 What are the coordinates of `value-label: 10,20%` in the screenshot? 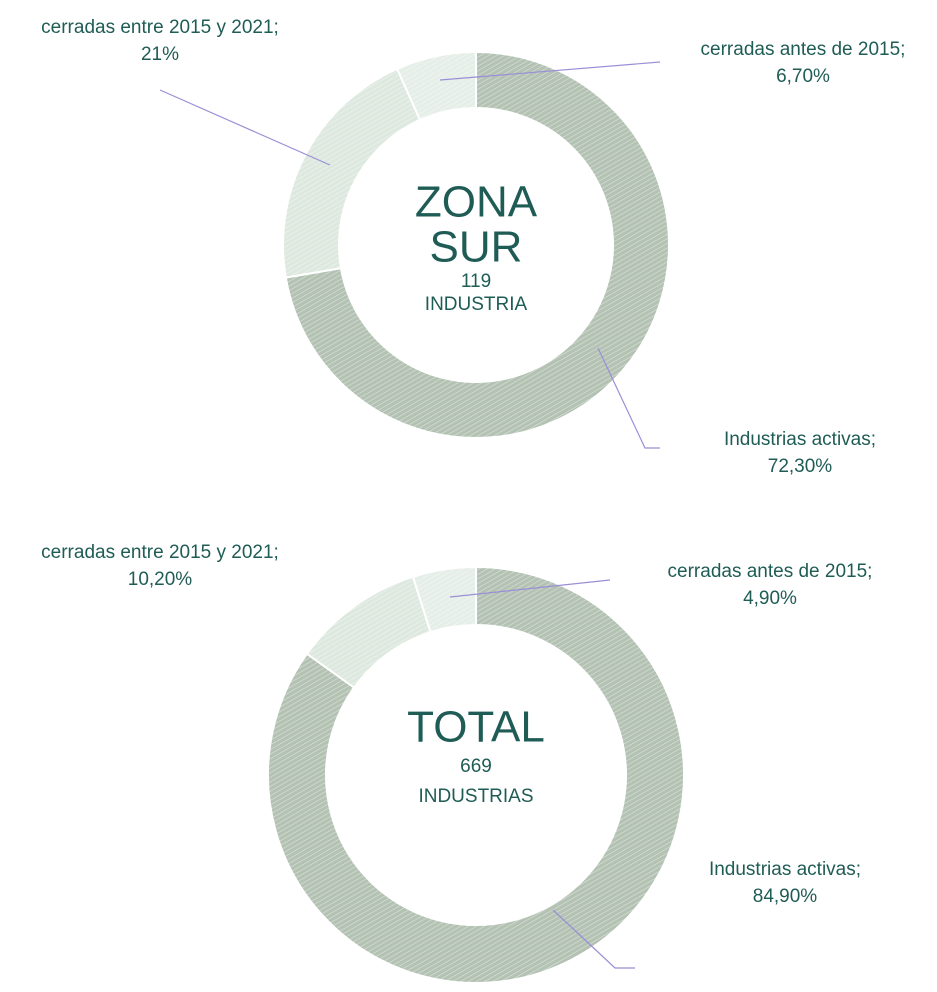 It's located at (160, 579).